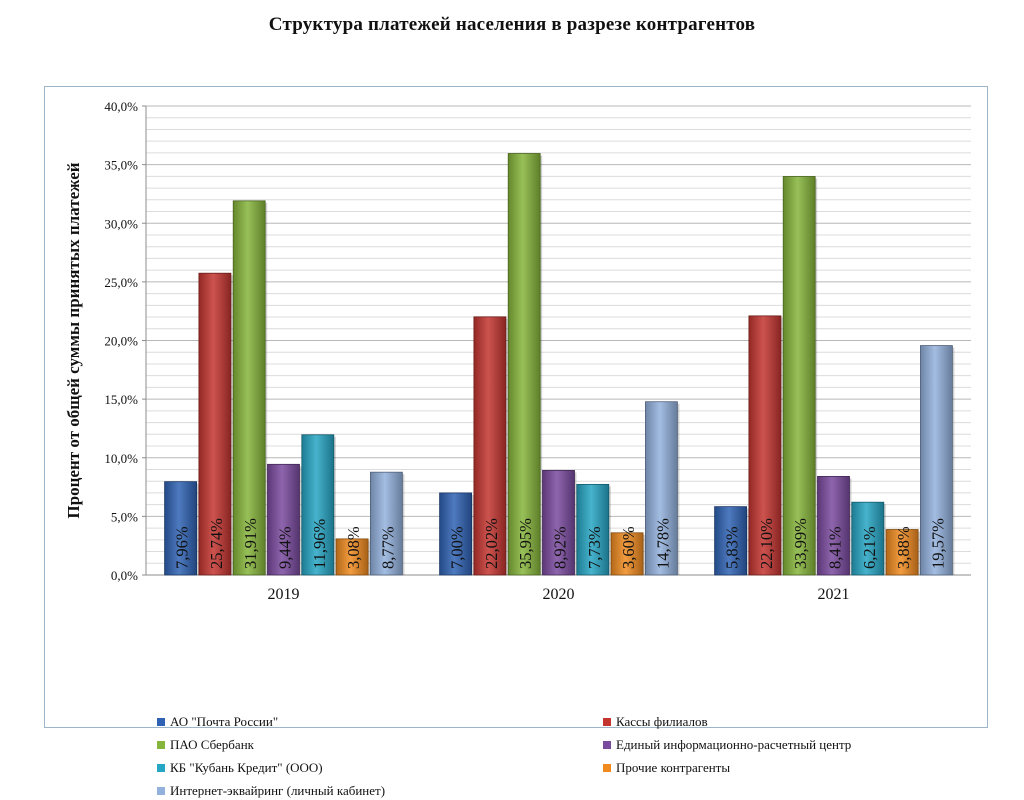 This screenshot has width=1024, height=800. I want to click on y-tick-label: 0,0%, so click(124, 575).